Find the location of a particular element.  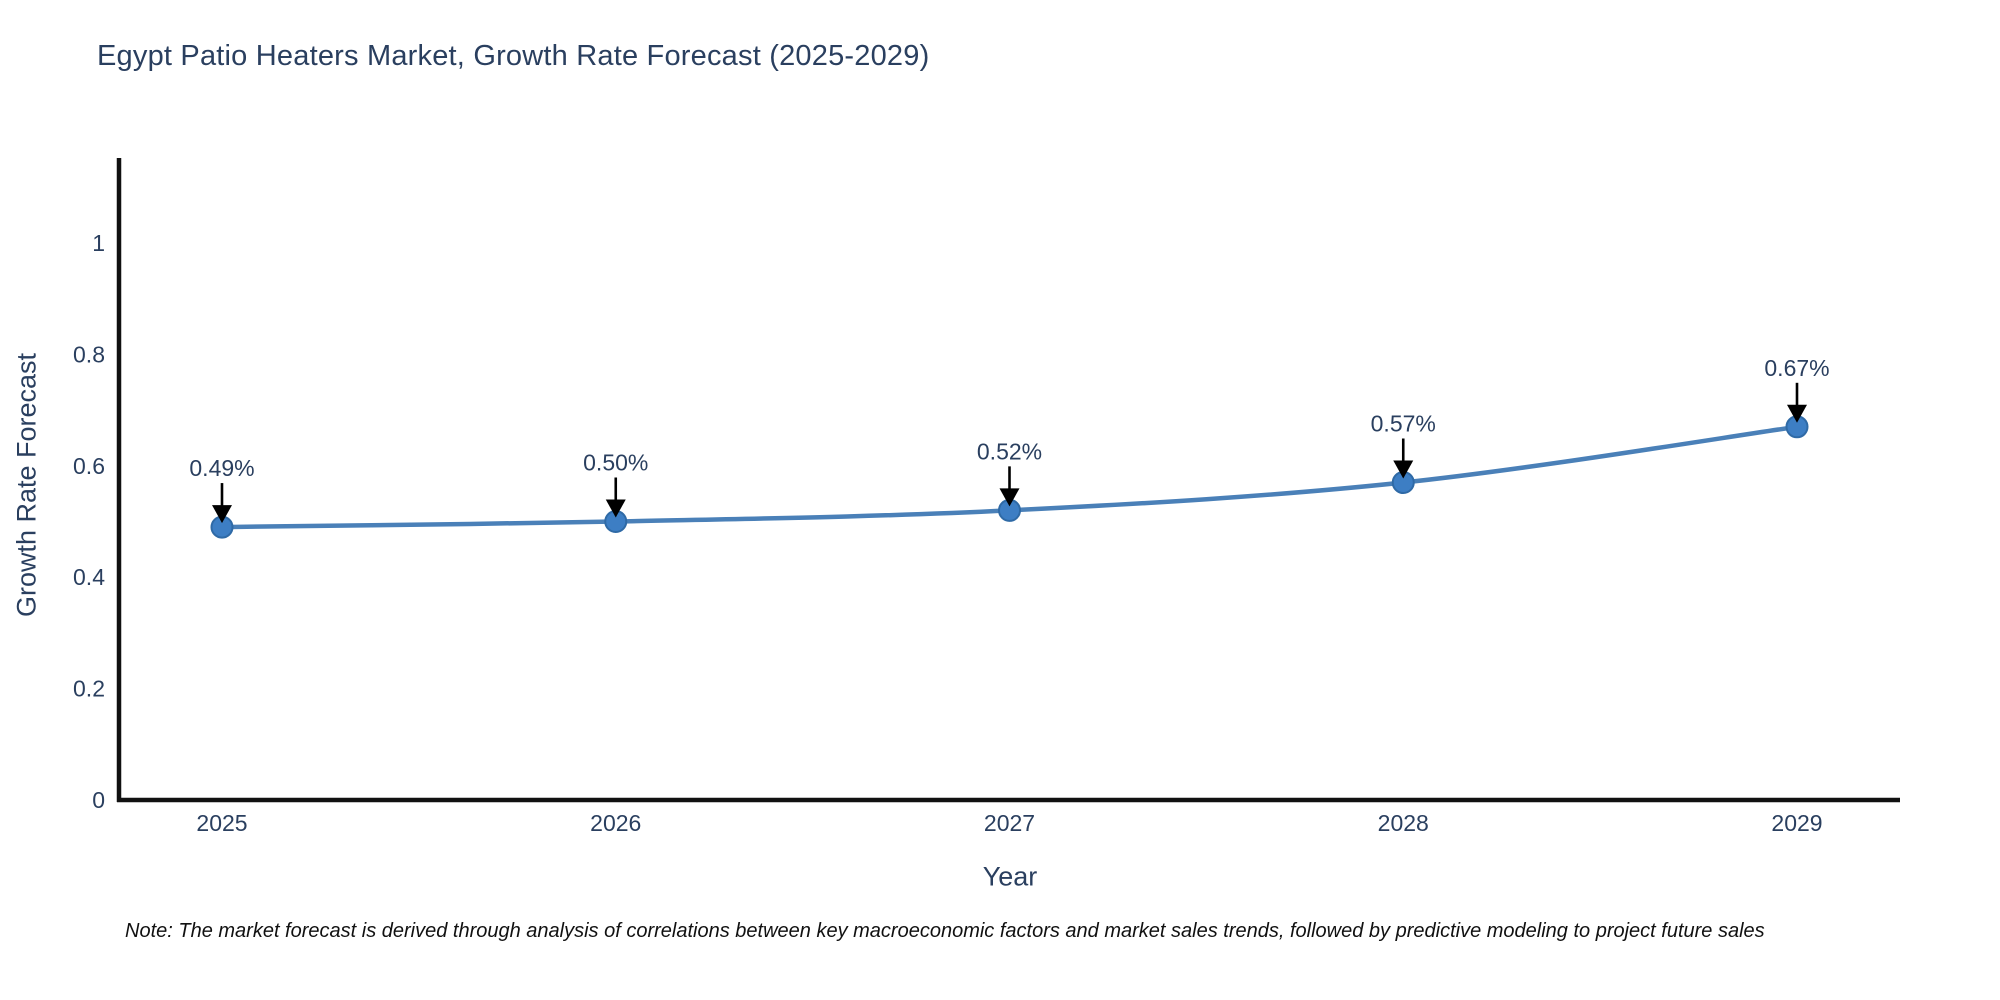

x-tick-label: 2028 is located at coordinates (1403, 823).